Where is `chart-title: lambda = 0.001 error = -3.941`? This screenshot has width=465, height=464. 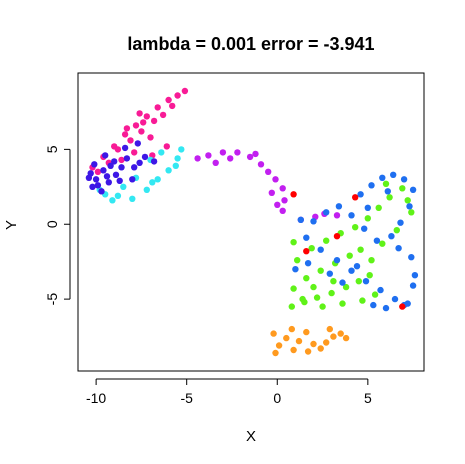
chart-title: lambda = 0.001 error = -3.941 is located at coordinates (250, 44).